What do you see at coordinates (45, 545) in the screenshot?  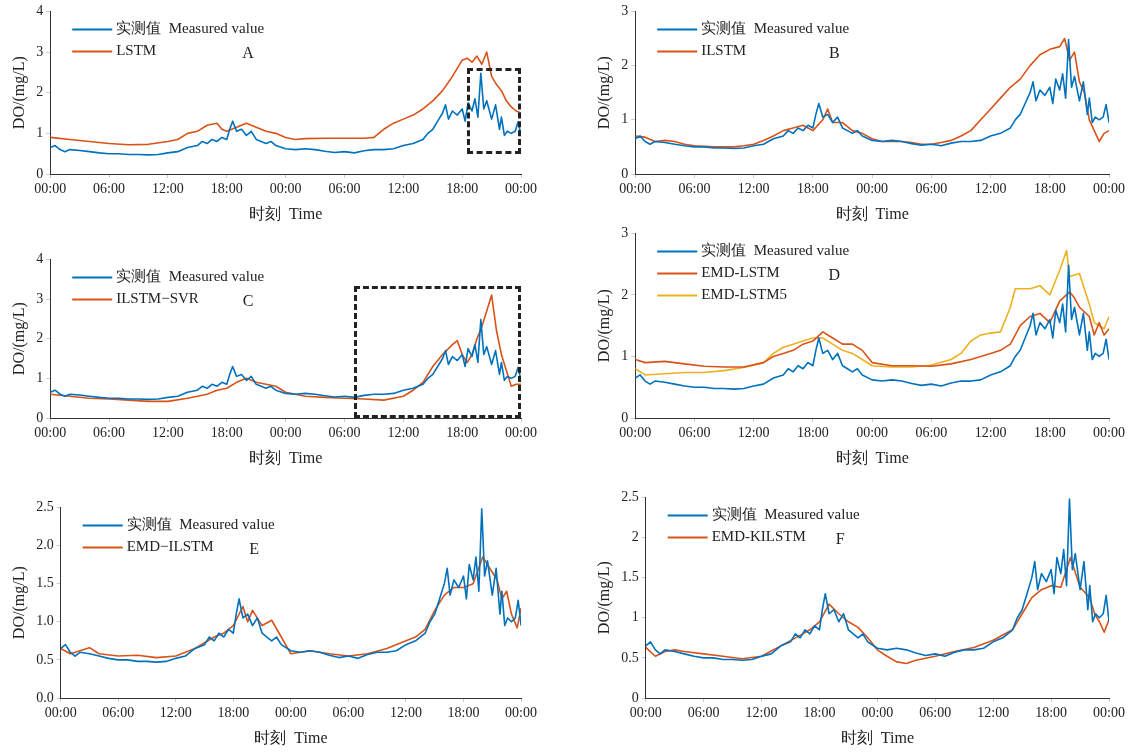 I see `y-tick-label: 2.0` at bounding box center [45, 545].